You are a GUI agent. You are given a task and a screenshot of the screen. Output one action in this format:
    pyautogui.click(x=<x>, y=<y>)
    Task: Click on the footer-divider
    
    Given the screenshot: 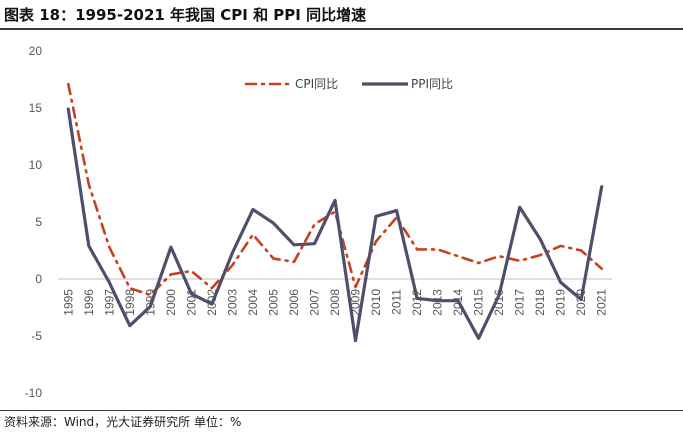 What is the action you would take?
    pyautogui.click(x=341, y=410)
    